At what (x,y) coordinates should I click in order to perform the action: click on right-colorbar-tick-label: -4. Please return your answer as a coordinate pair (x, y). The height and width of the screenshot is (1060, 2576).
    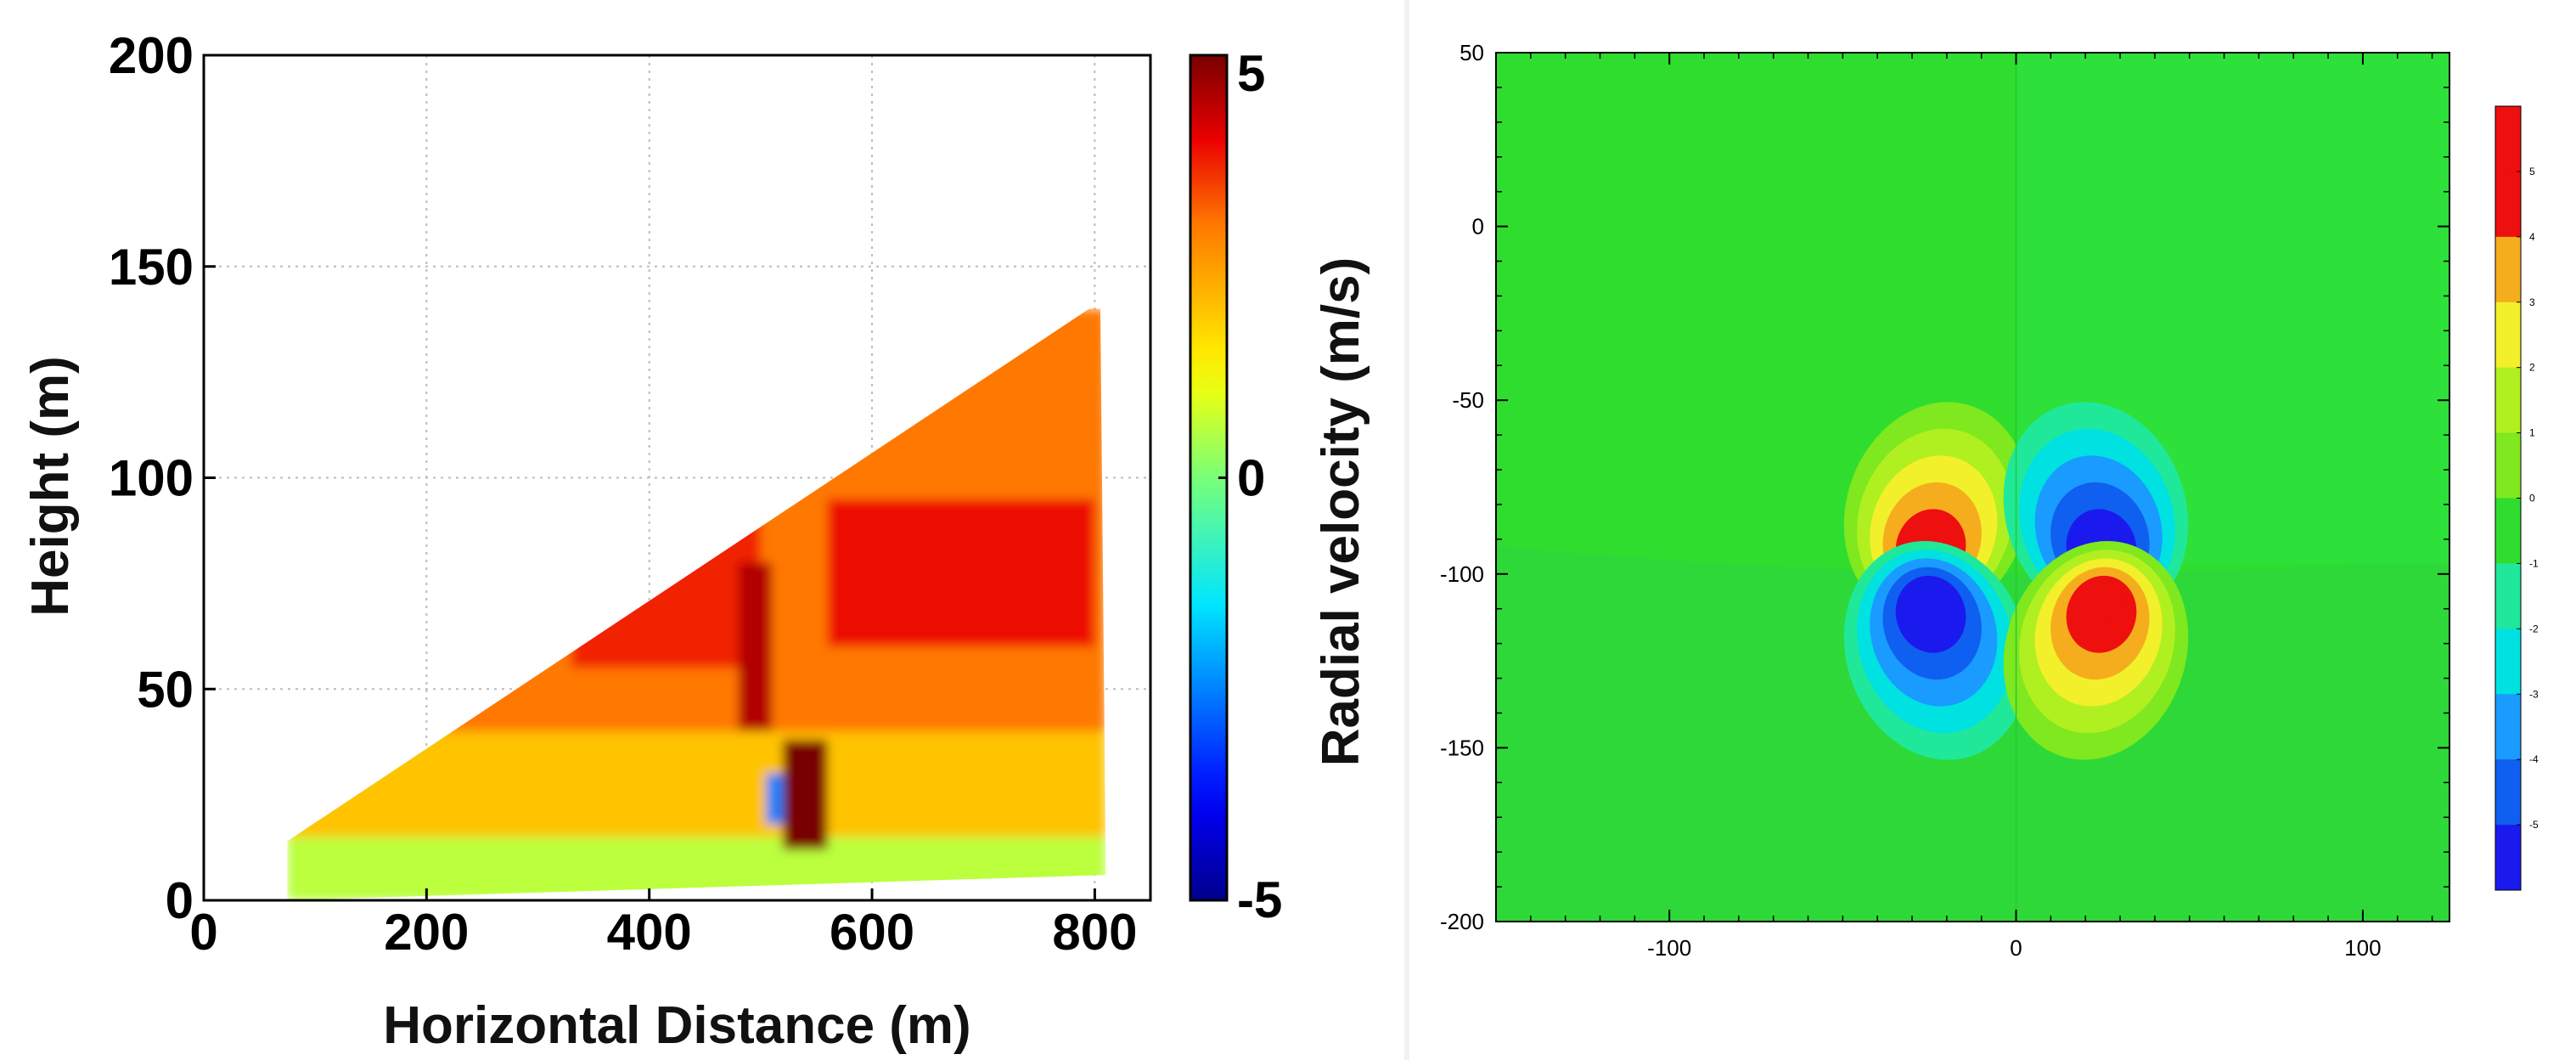
    Looking at the image, I should click on (2534, 759).